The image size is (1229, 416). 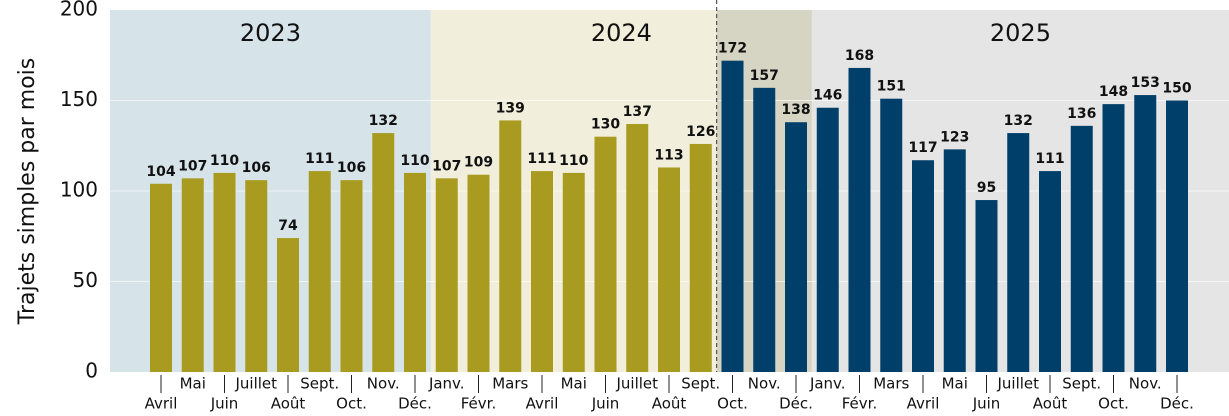 I want to click on y-tick-label: 150, so click(x=79, y=99).